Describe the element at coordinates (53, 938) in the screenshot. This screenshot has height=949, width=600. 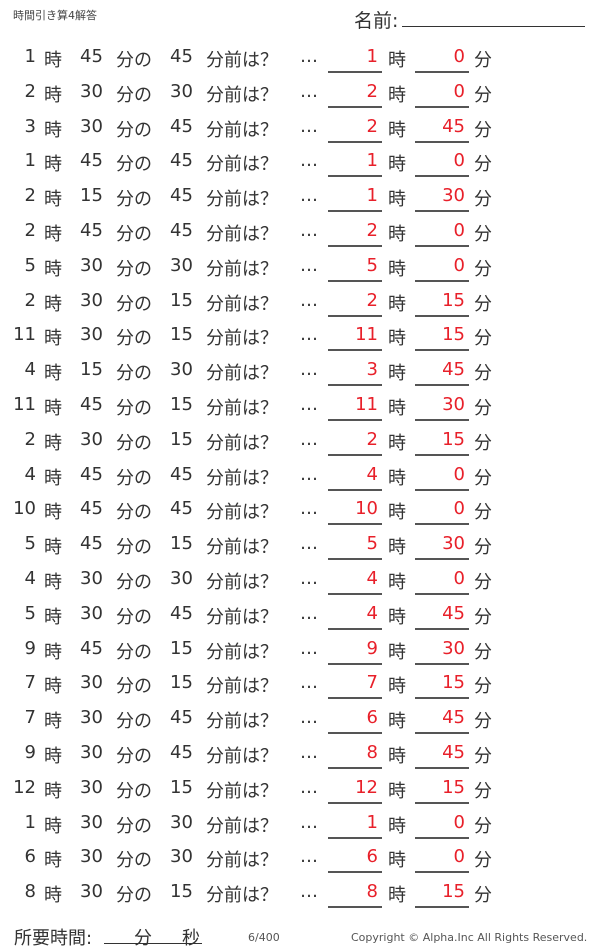
I see `time-required-label: 所要時間:` at that location.